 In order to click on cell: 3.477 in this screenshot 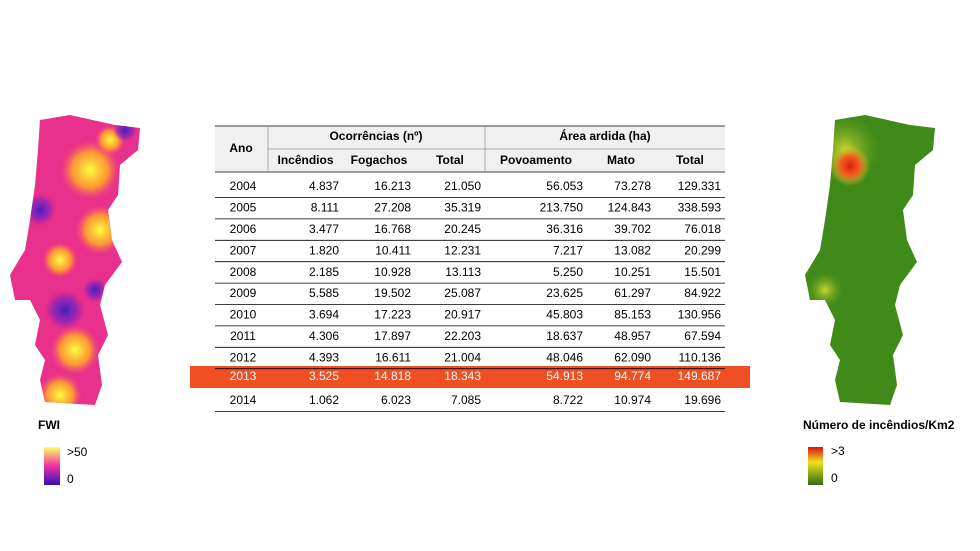, I will do `click(324, 229)`.